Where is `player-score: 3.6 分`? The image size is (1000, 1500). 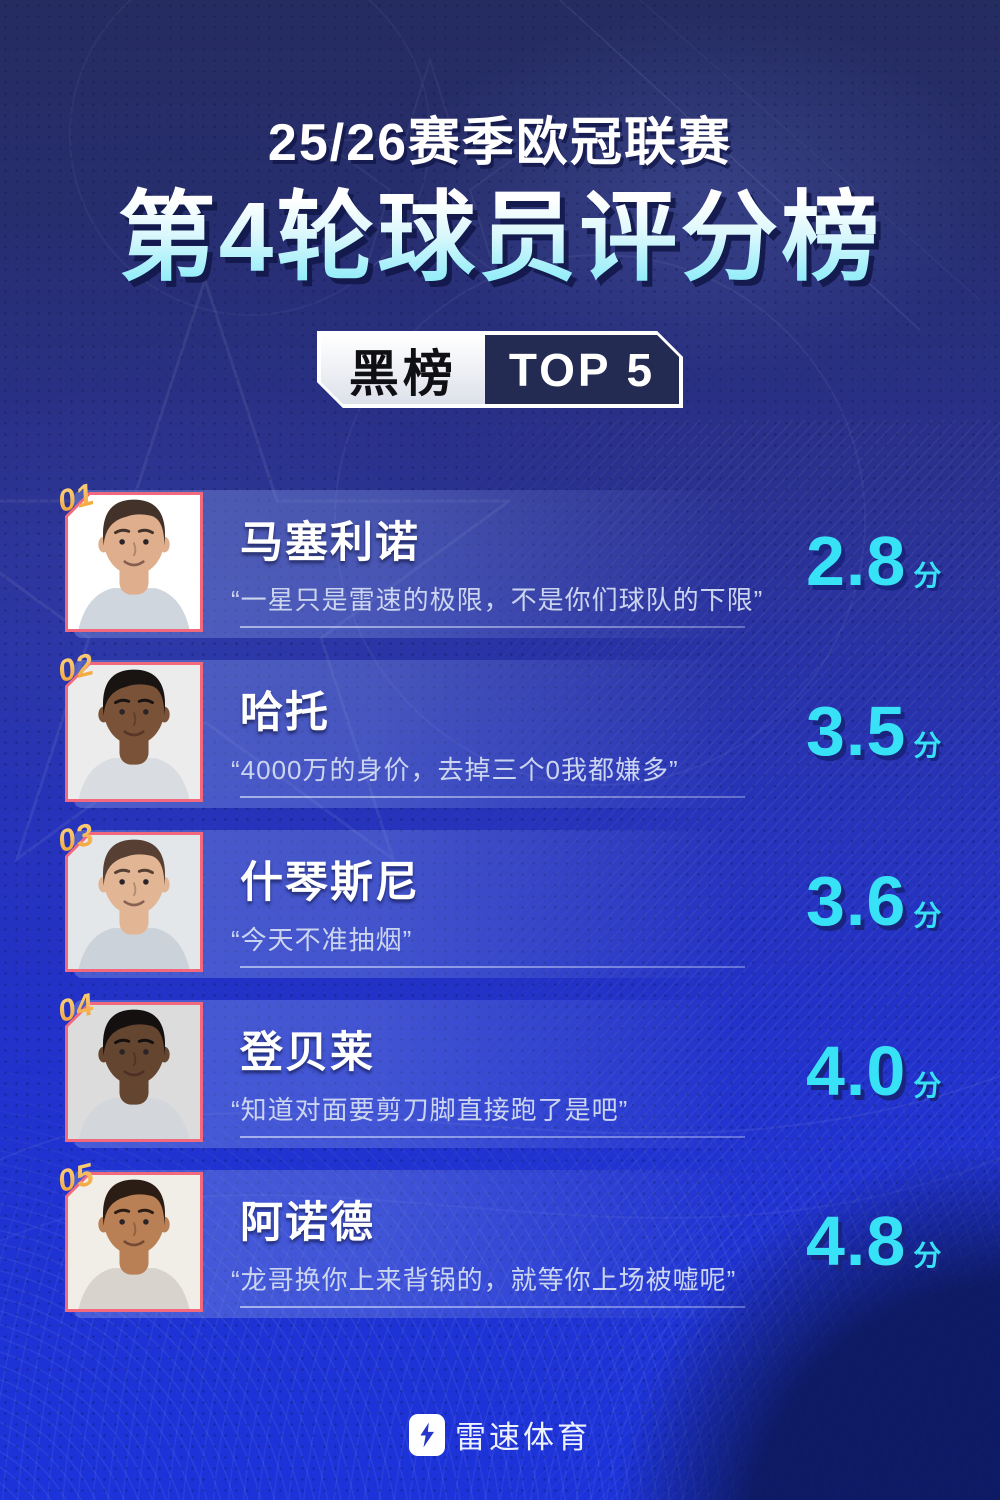 player-score: 3.6 分 is located at coordinates (873, 901).